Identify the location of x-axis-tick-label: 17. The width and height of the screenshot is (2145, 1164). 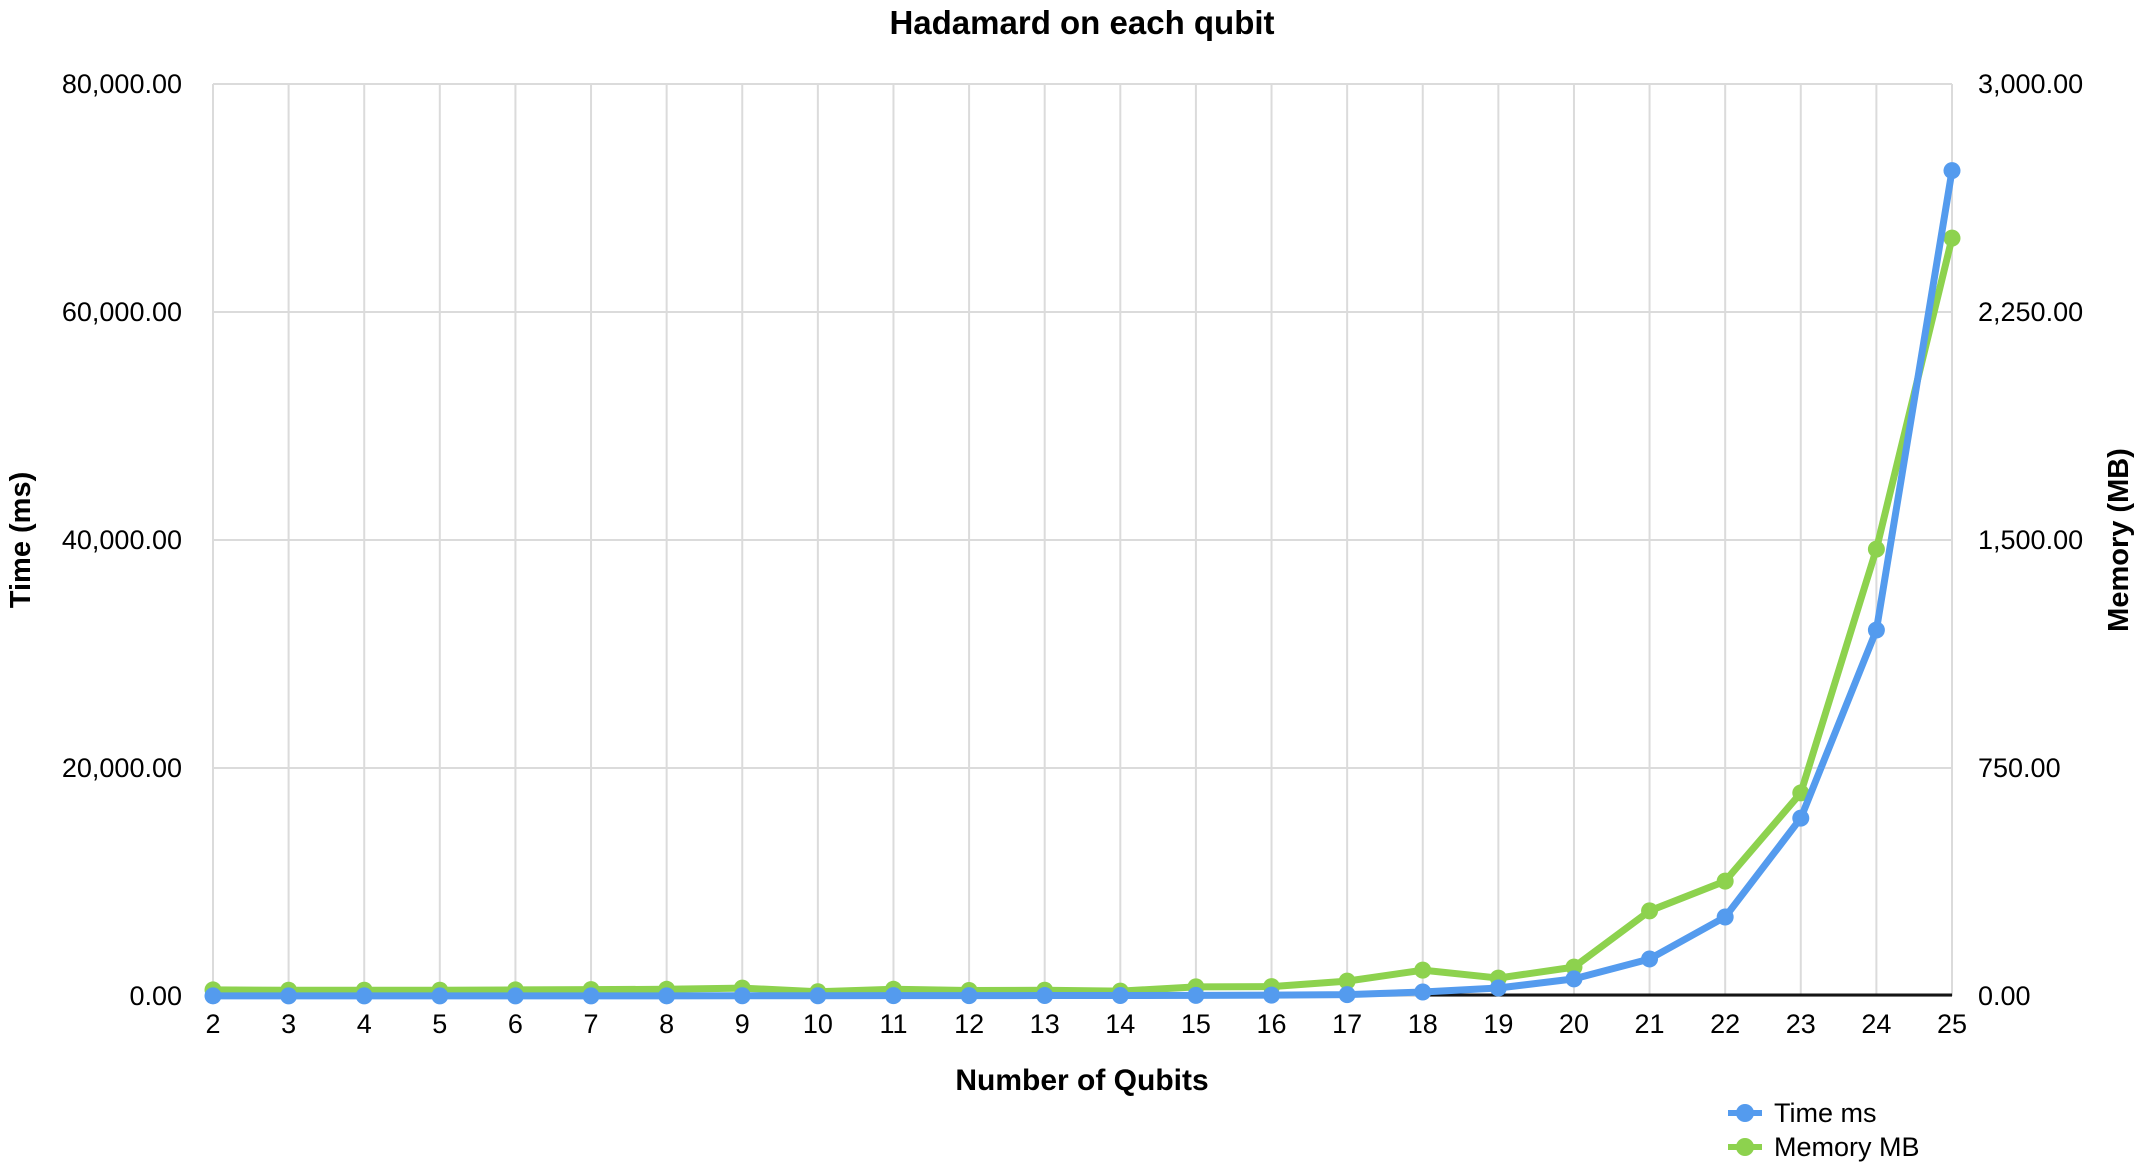
(1347, 1024).